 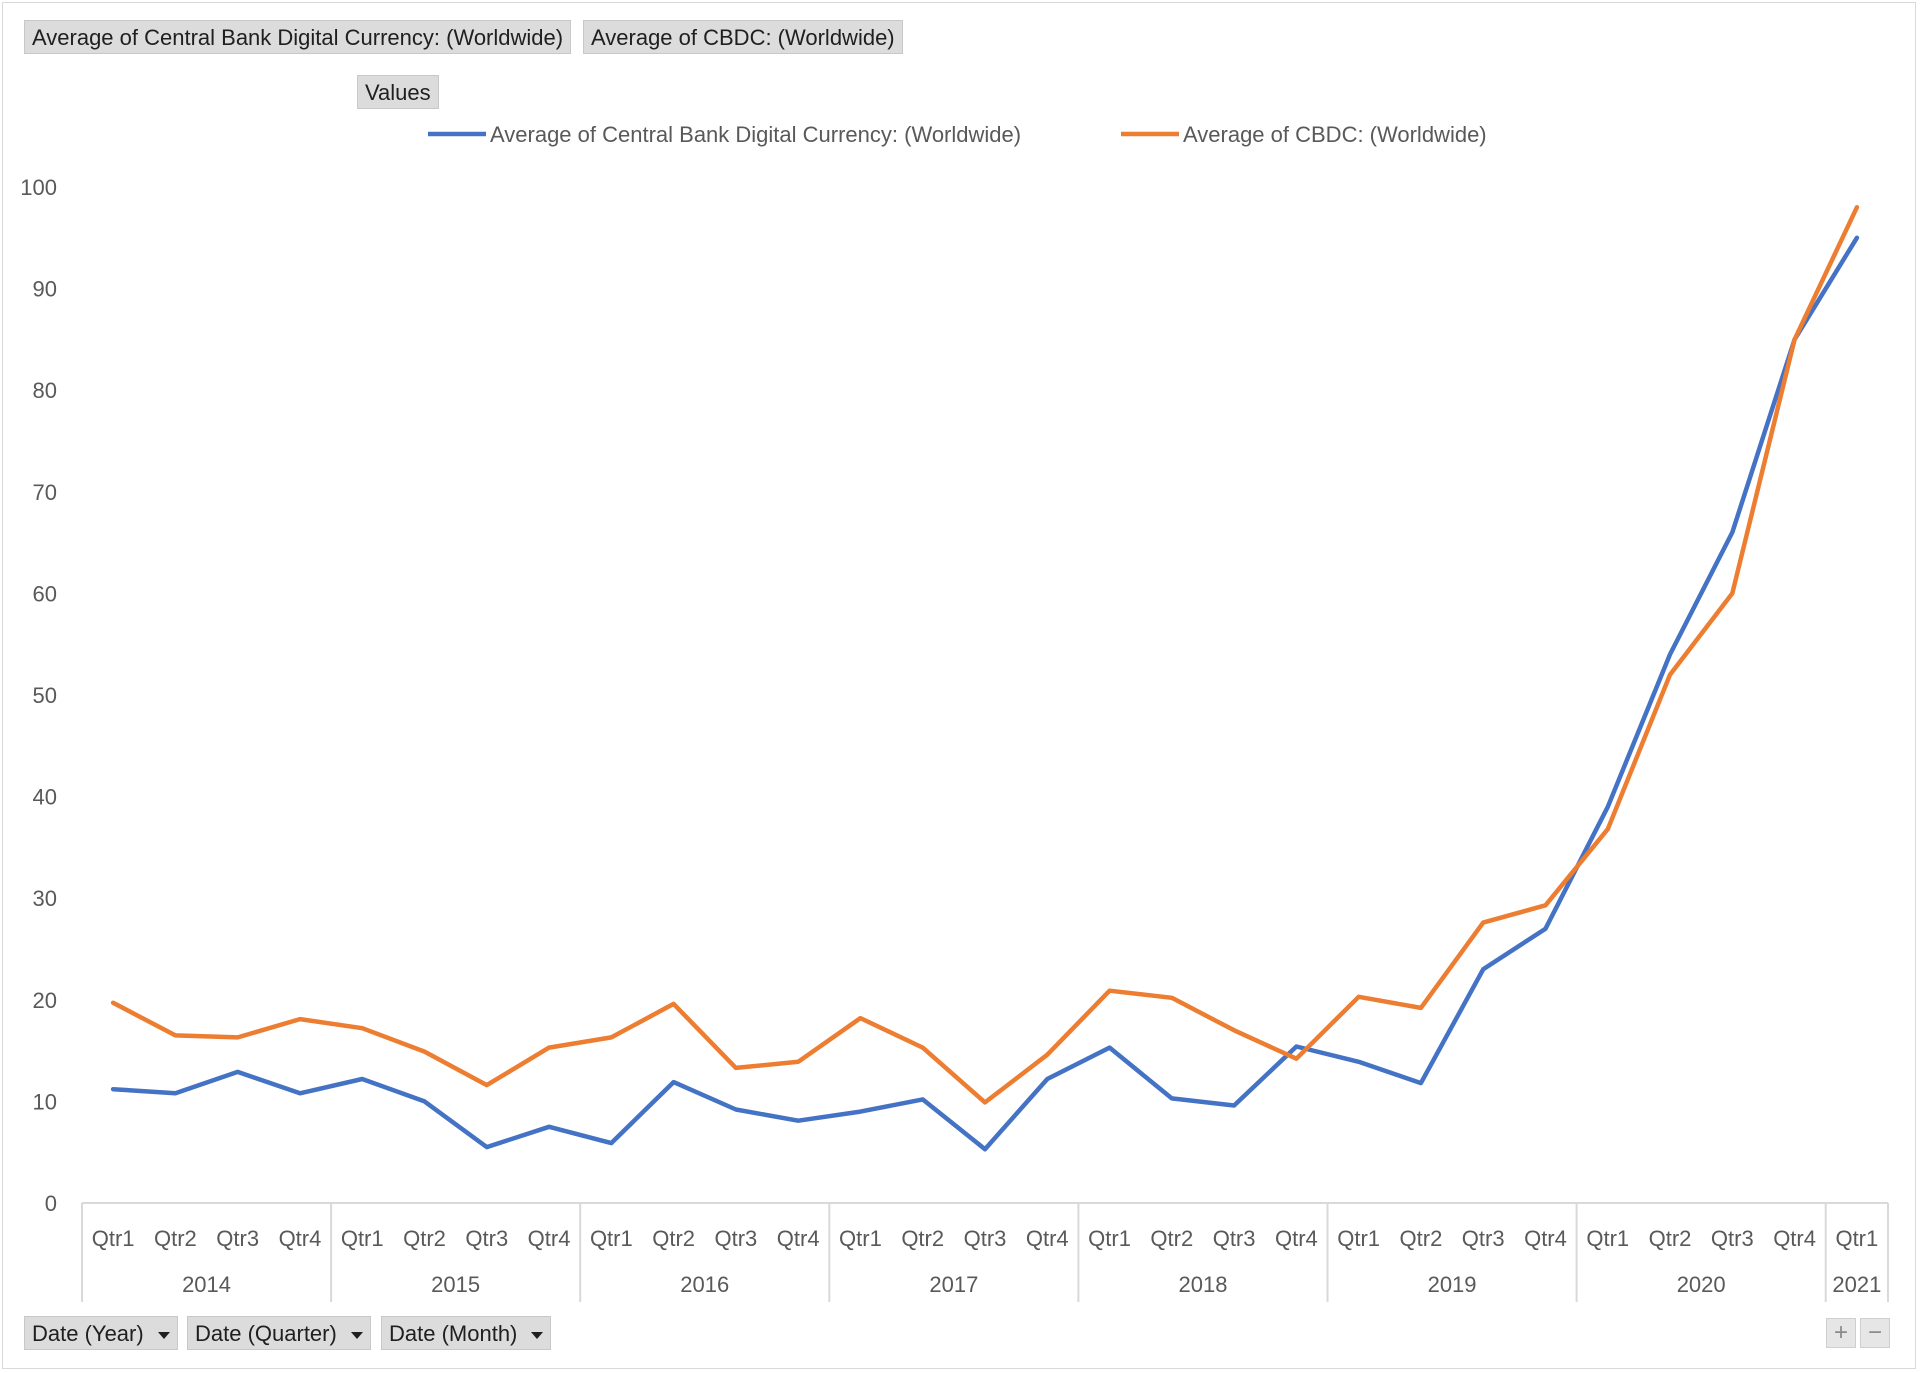 What do you see at coordinates (953, 1284) in the screenshot?
I see `year-label: 2017` at bounding box center [953, 1284].